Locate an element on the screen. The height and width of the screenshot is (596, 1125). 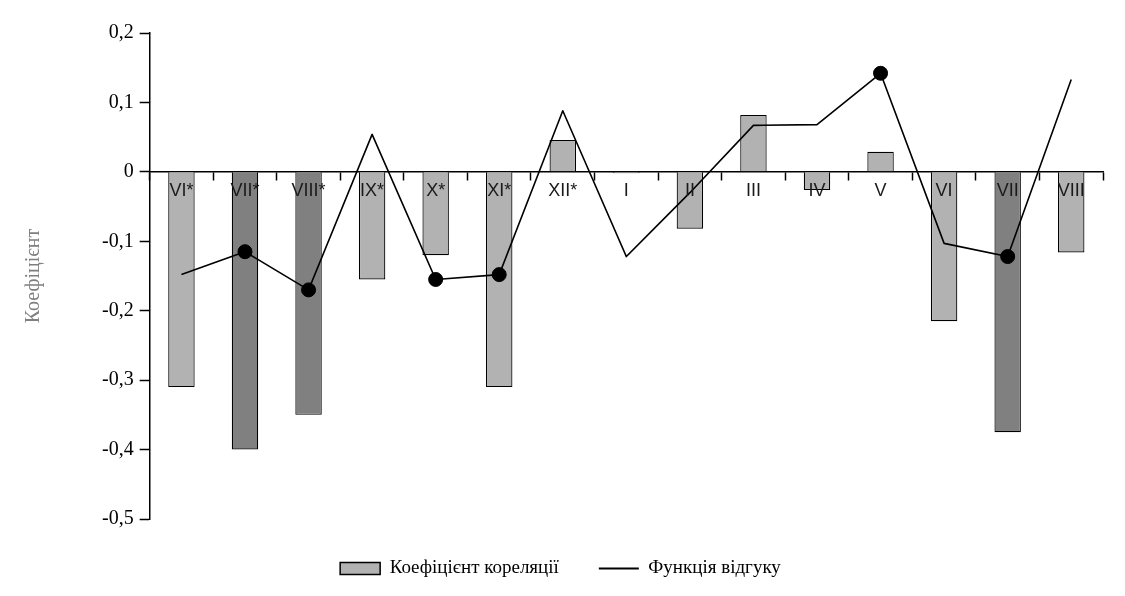
y-tick-label: 0 is located at coordinates (128, 170).